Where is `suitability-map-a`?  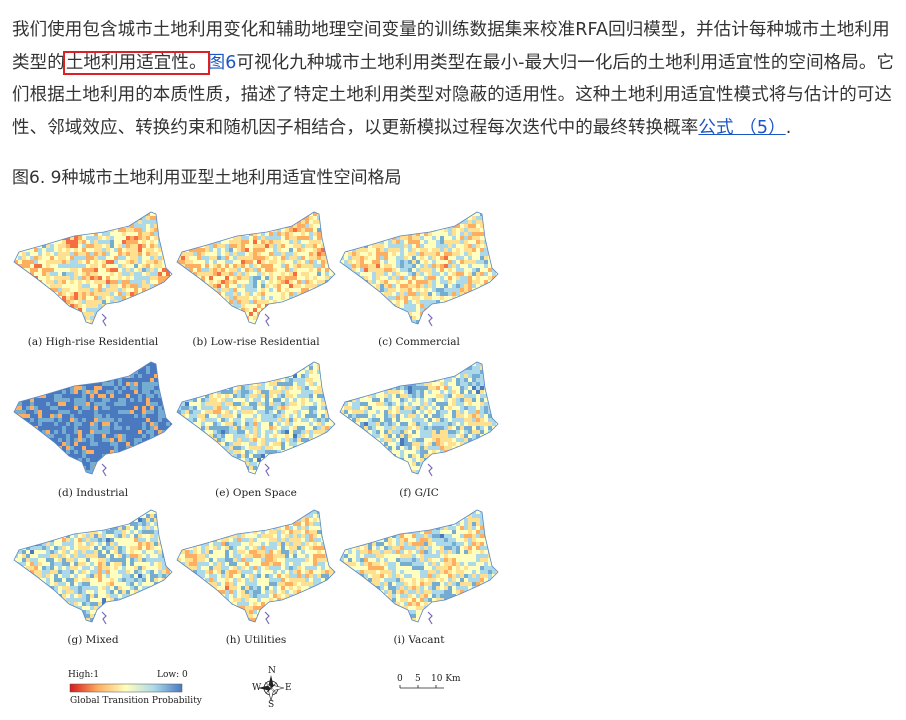 suitability-map-a is located at coordinates (93, 269).